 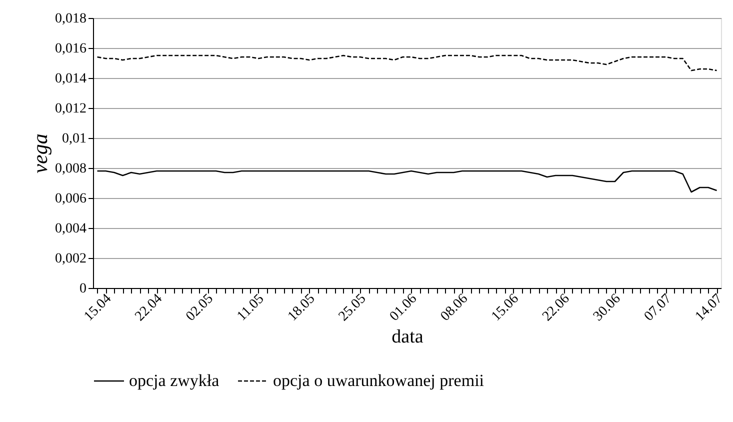 I want to click on y-tick-label: 0, so click(x=83, y=289).